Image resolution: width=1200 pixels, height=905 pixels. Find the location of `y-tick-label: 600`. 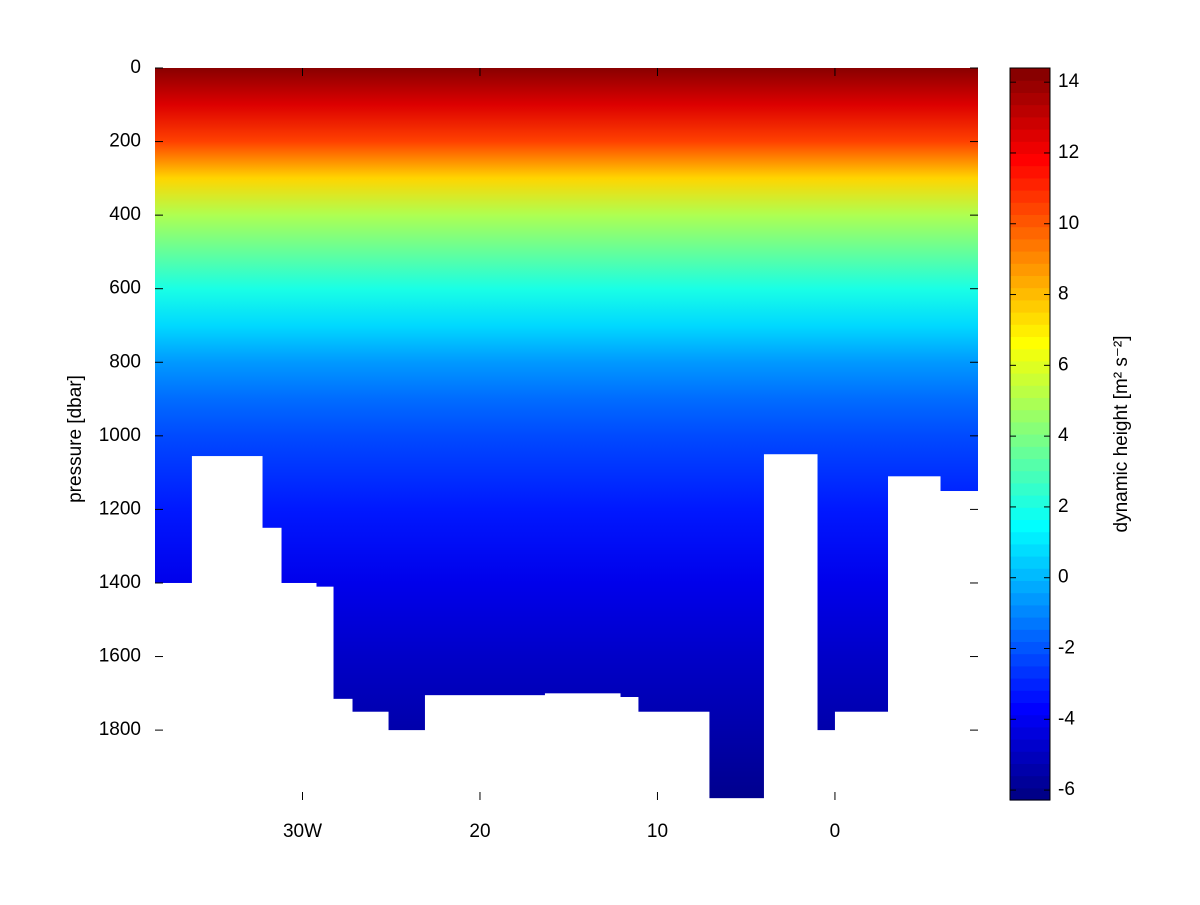

y-tick-label: 600 is located at coordinates (125, 288).